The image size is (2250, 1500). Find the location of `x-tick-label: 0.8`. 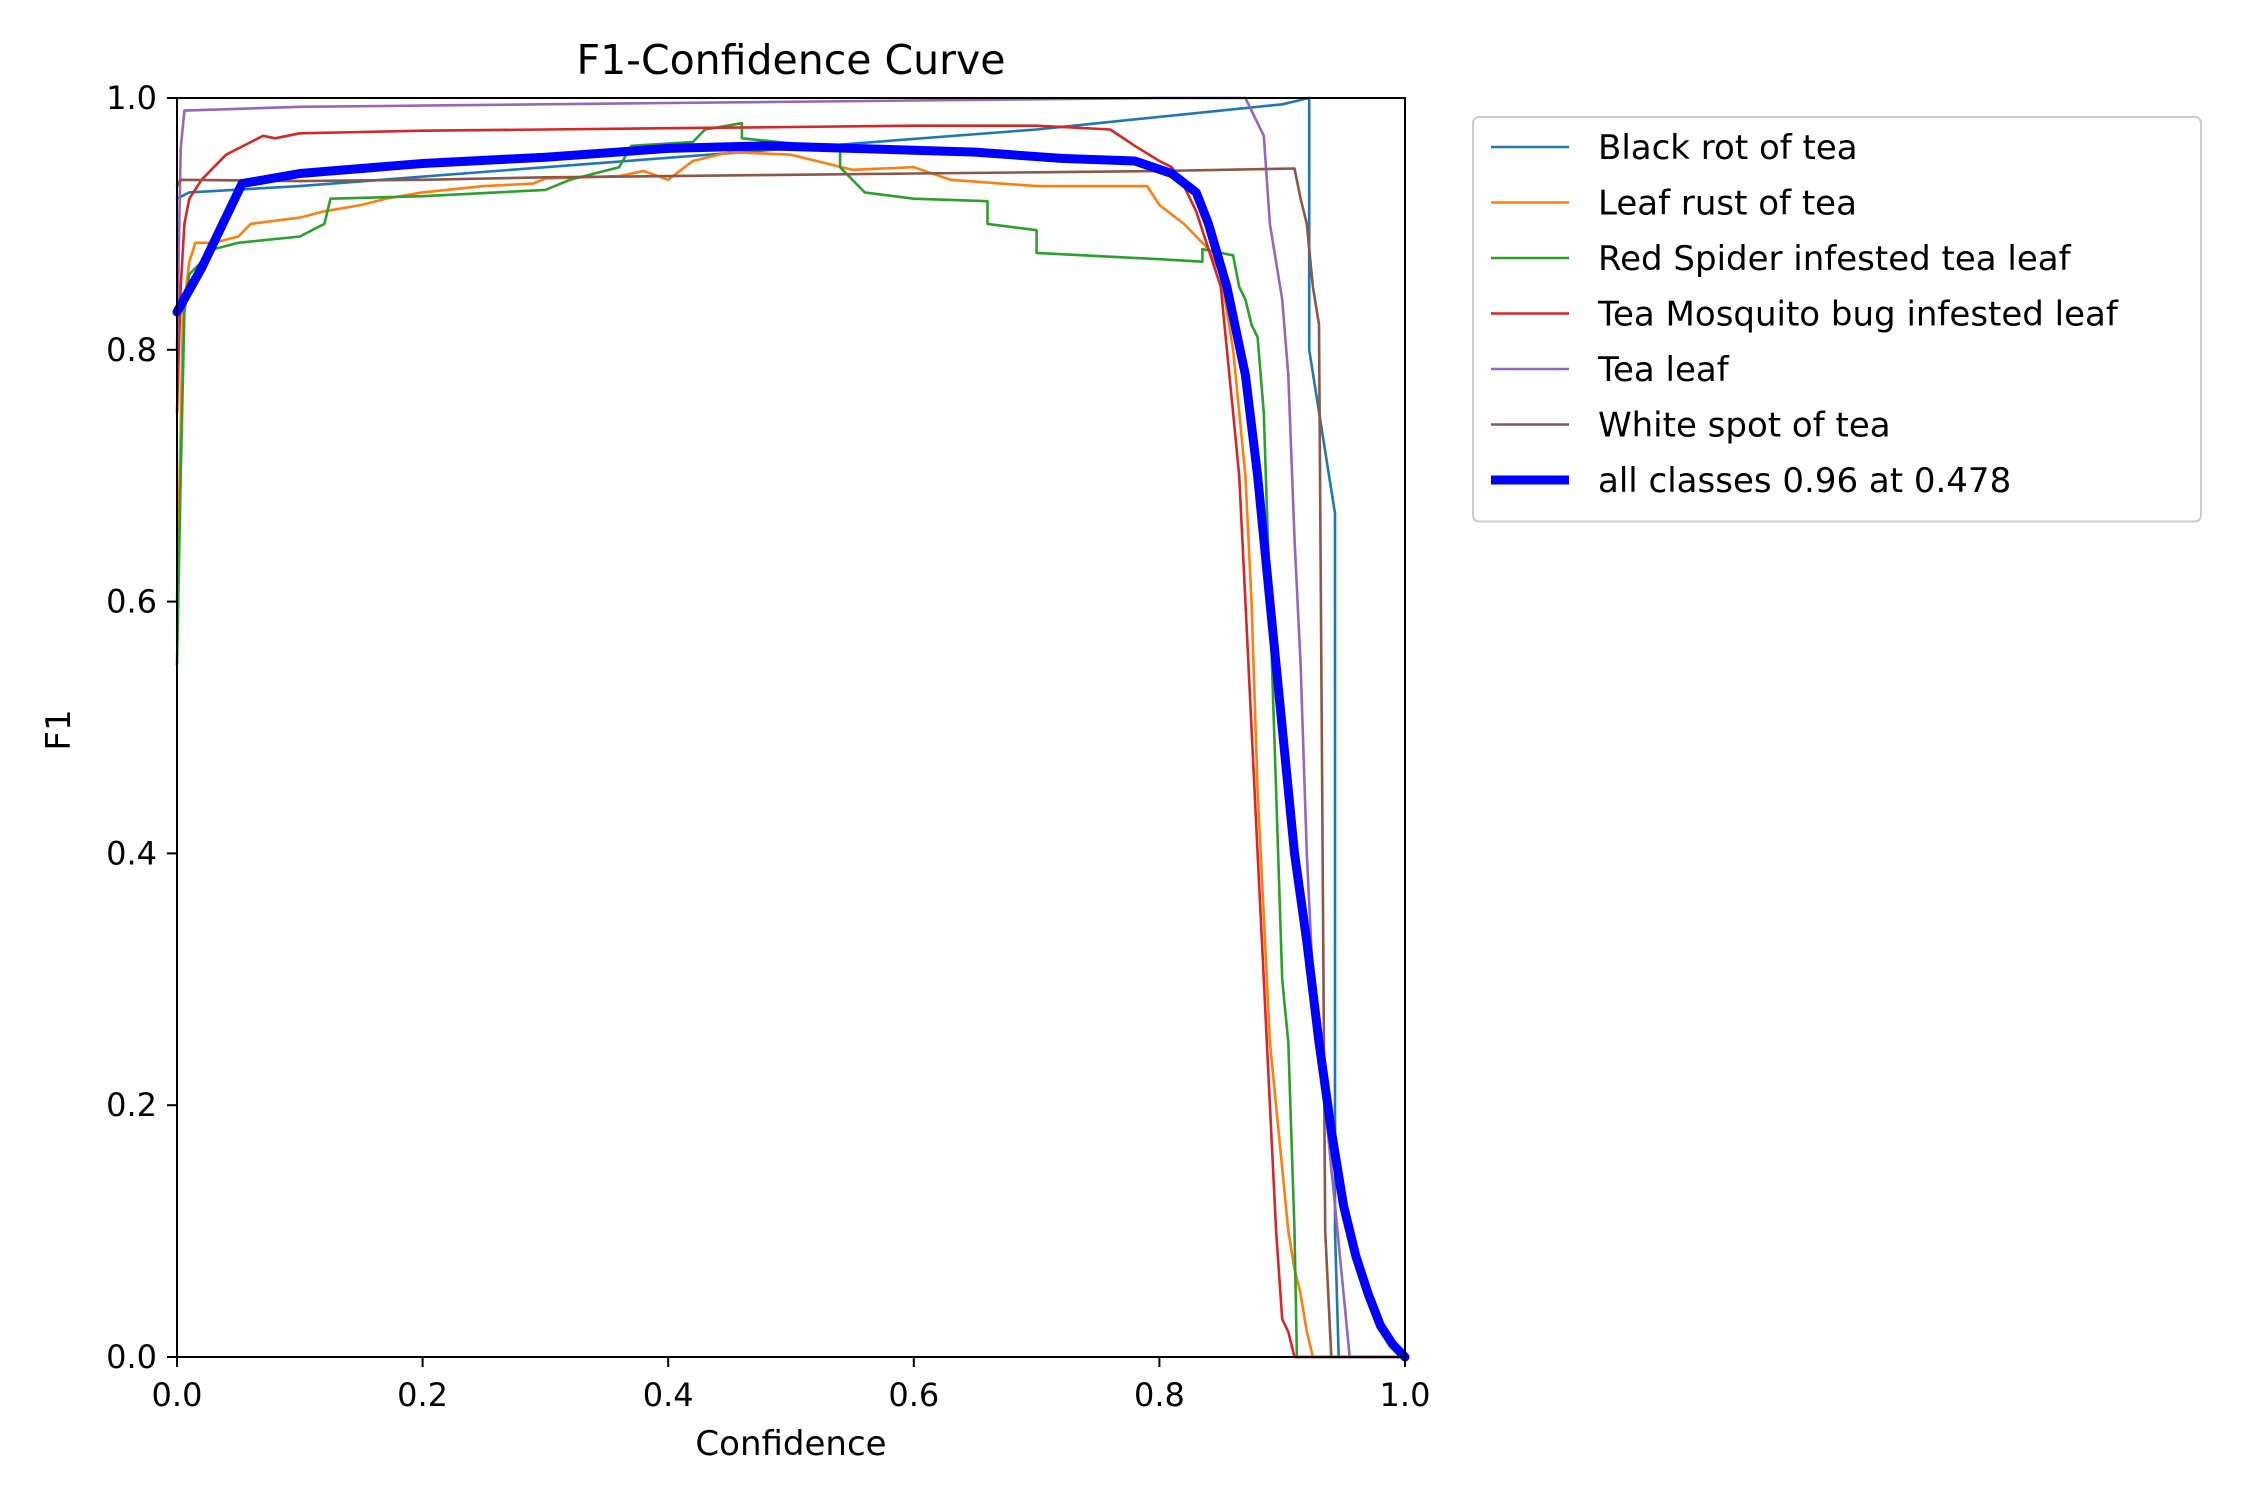

x-tick-label: 0.8 is located at coordinates (1159, 1395).